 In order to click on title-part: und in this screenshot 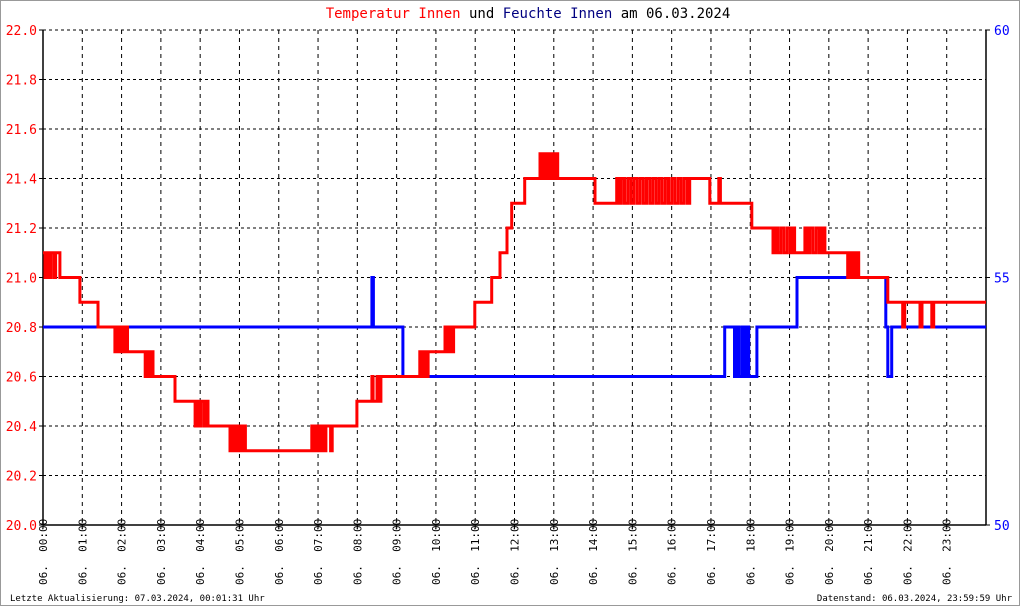, I will do `click(482, 14)`.